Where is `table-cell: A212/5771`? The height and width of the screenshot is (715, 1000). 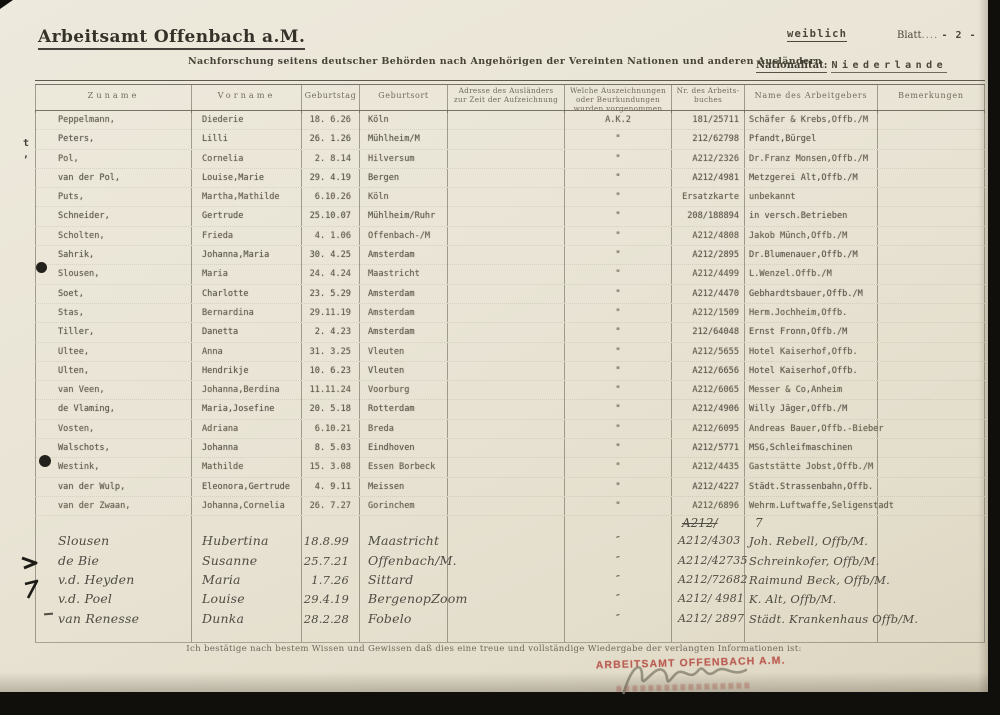
table-cell: A212/5771 is located at coordinates (708, 448).